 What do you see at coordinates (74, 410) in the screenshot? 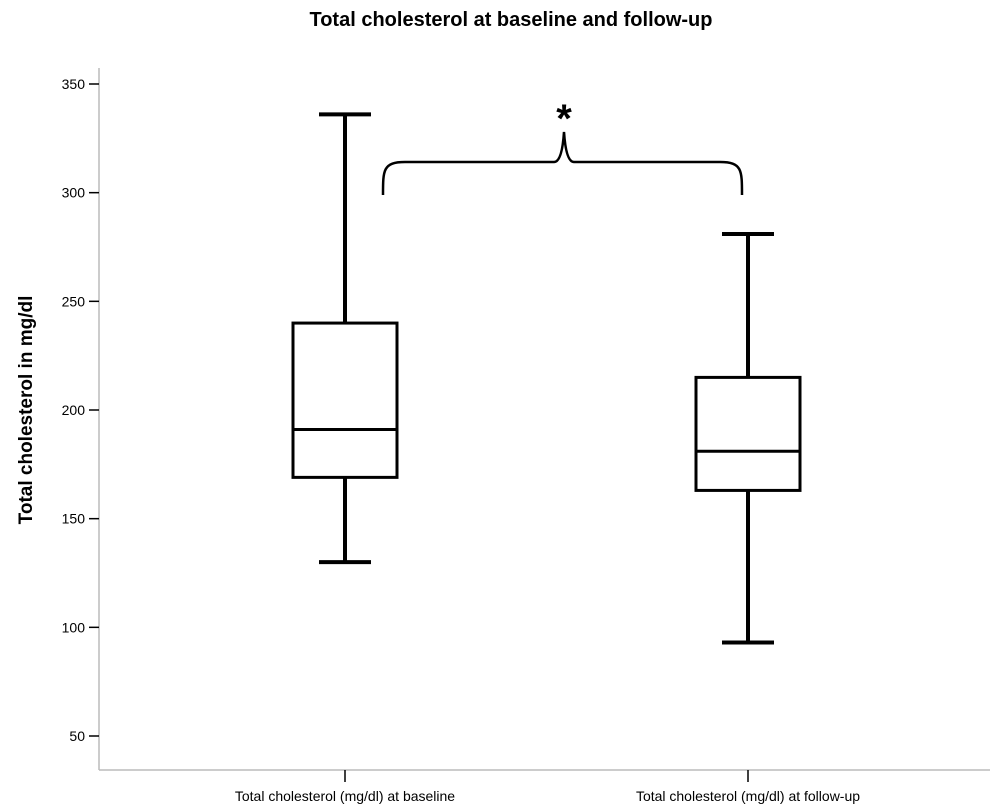
I see `y-tick-label: 200` at bounding box center [74, 410].